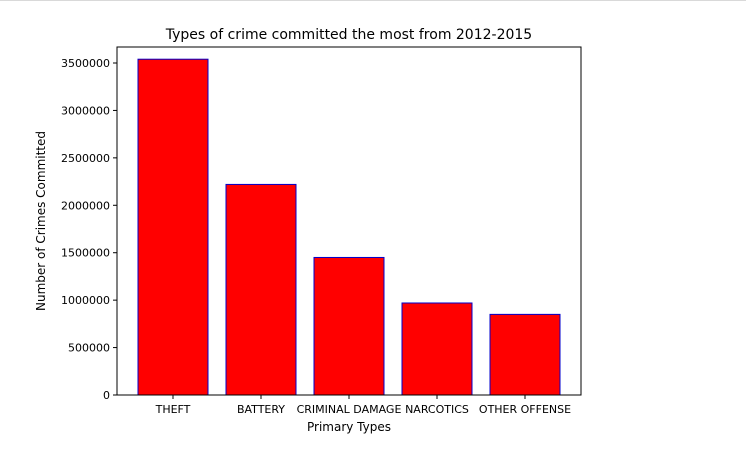 The width and height of the screenshot is (746, 456). I want to click on y-tick-label: 2000000, so click(85, 205).